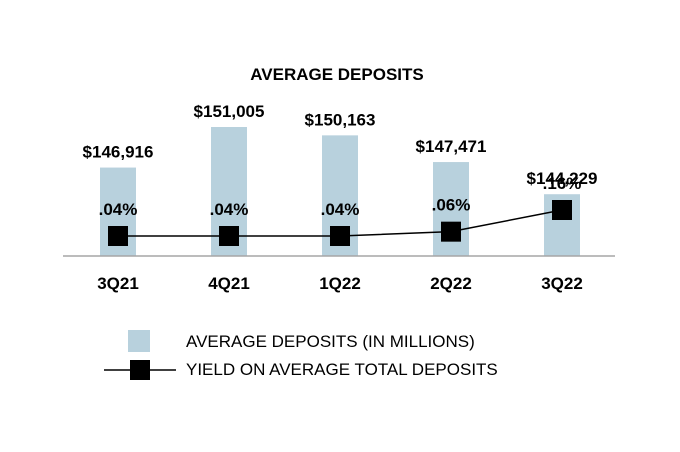  I want to click on bar-value-label-4Q21: $151,005, so click(229, 111).